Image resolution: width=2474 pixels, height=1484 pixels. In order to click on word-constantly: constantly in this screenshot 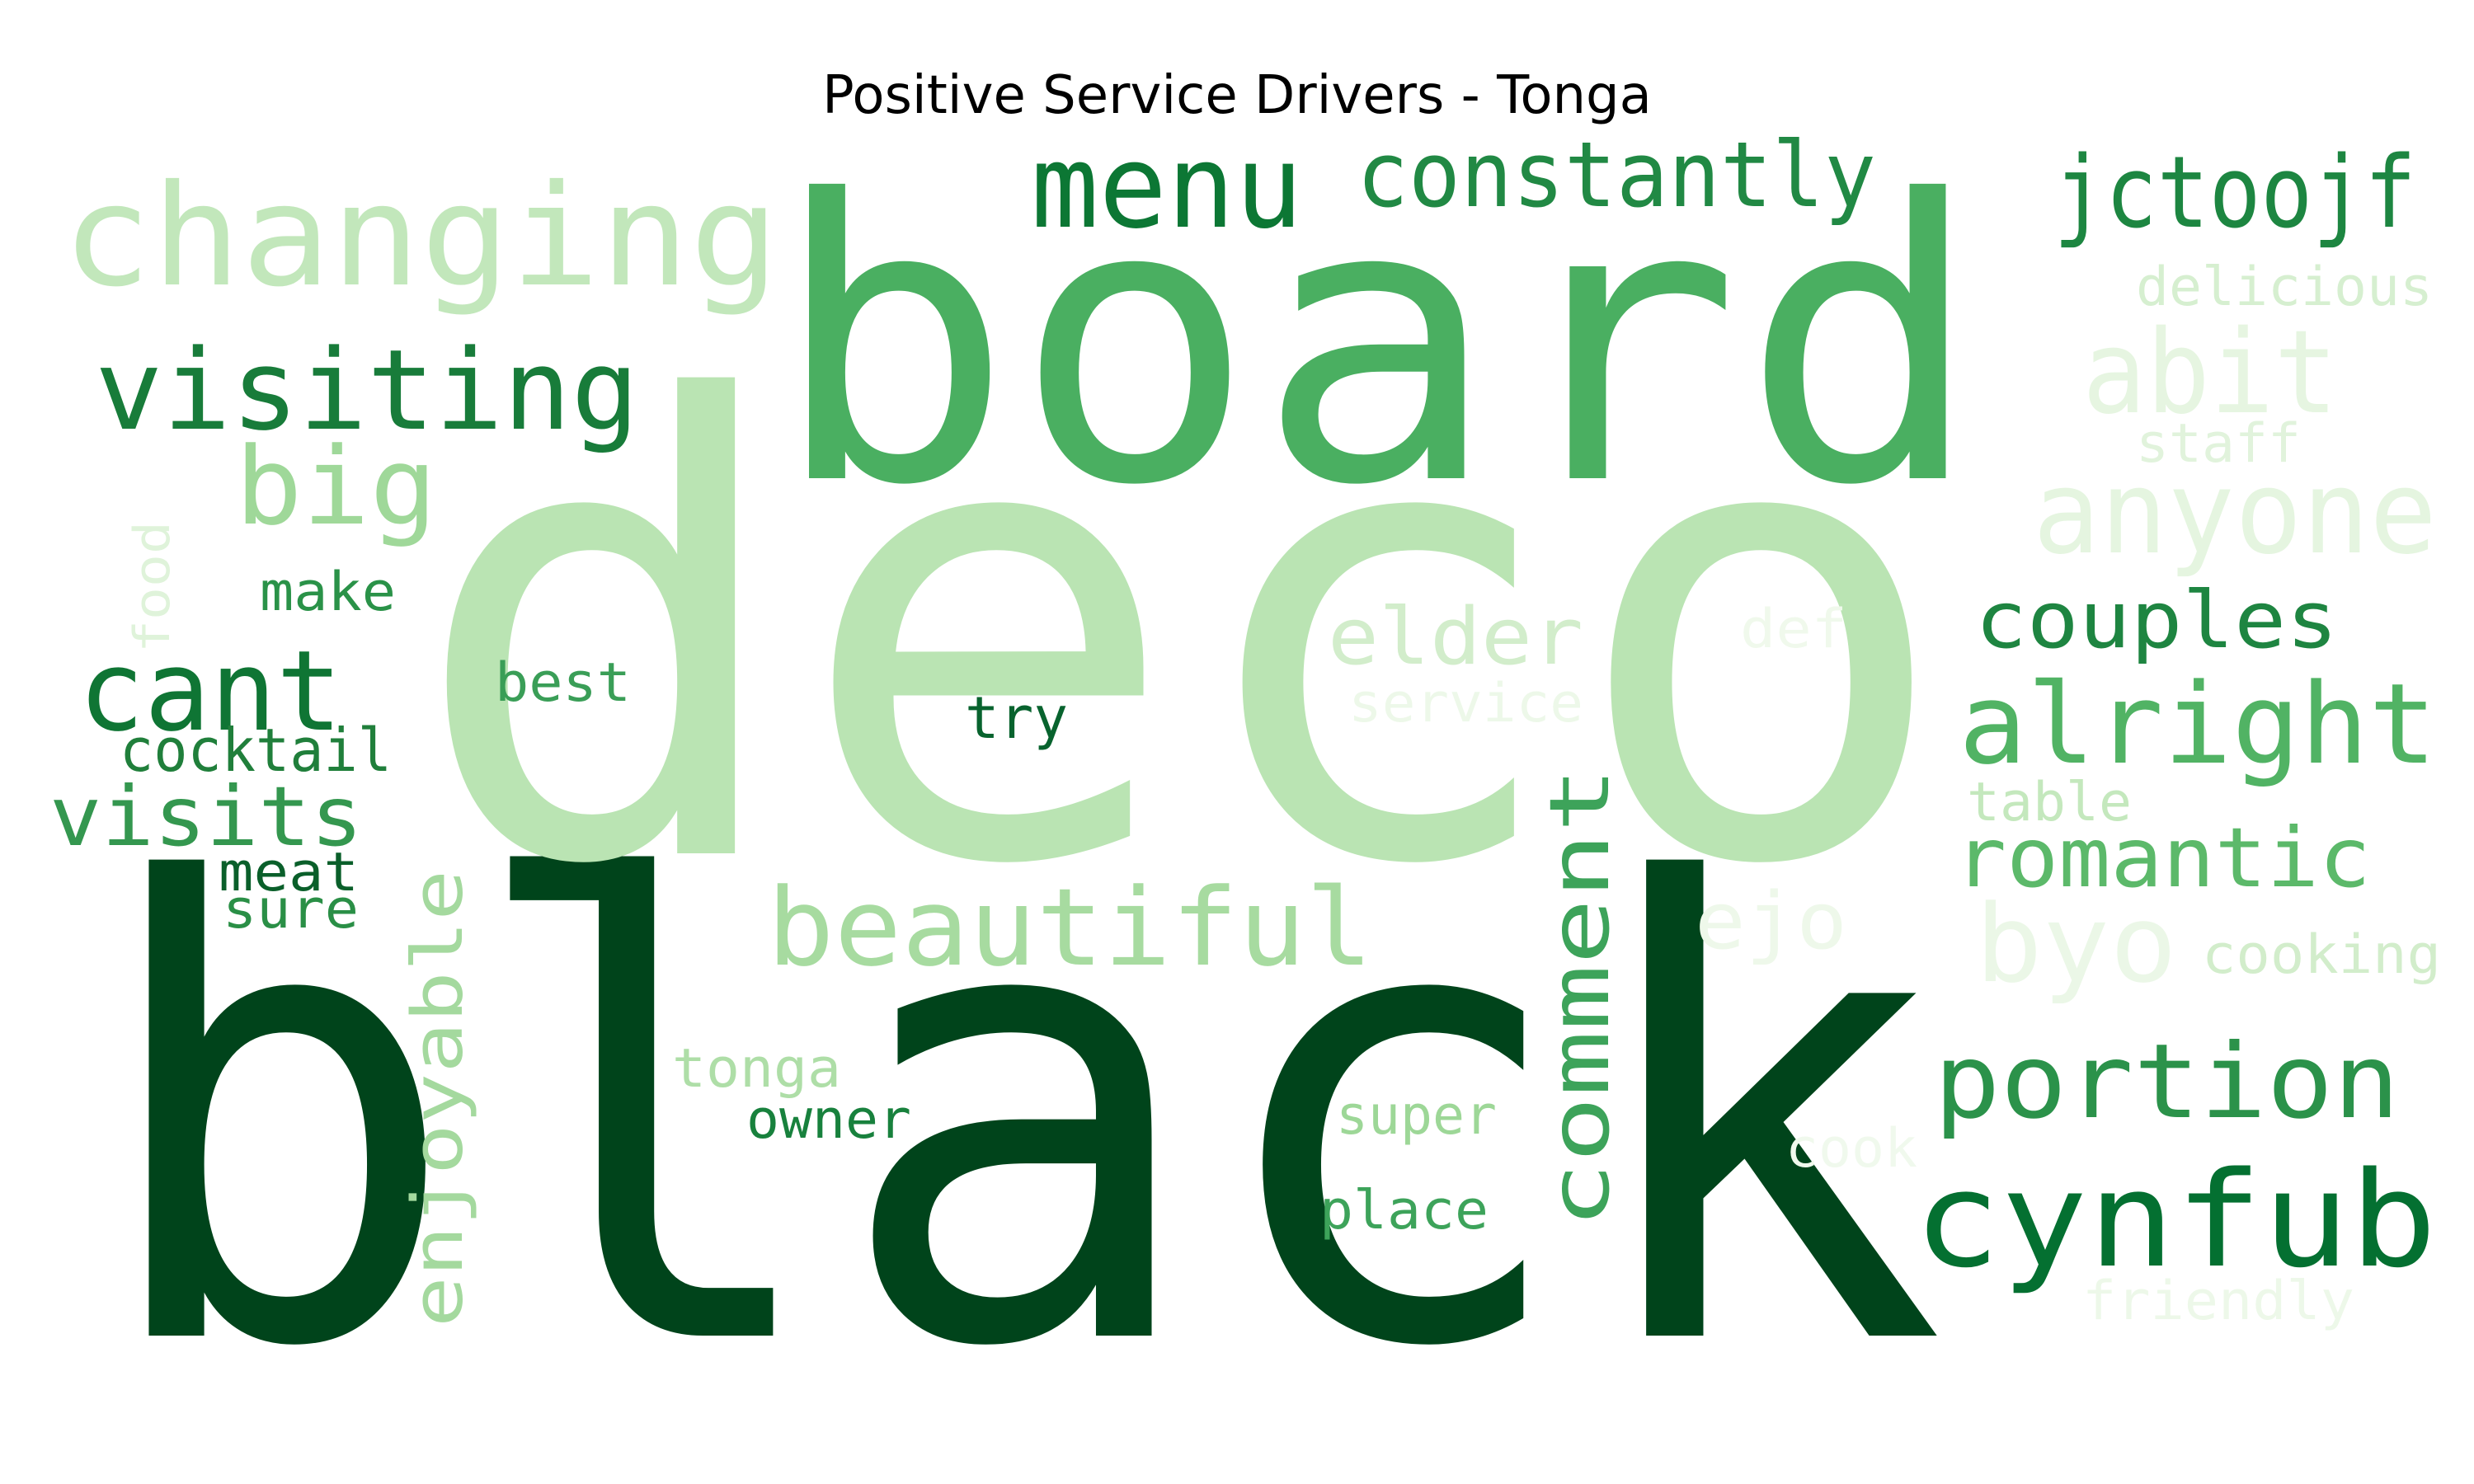, I will do `click(1616, 175)`.